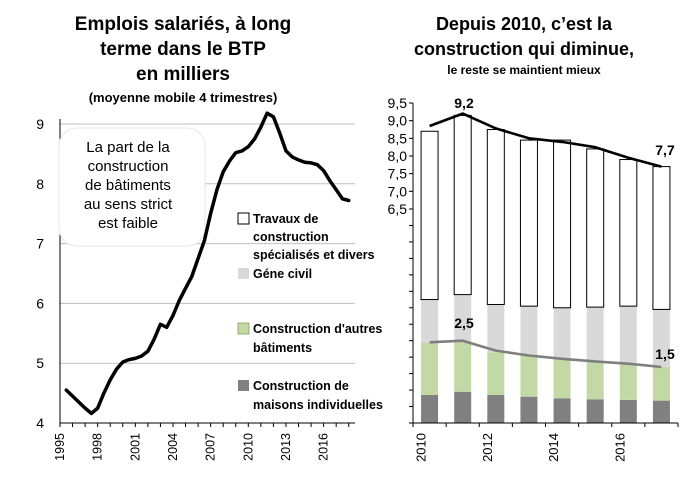 Image resolution: width=684 pixels, height=482 pixels. I want to click on left-x-tick-label: 2004, so click(173, 447).